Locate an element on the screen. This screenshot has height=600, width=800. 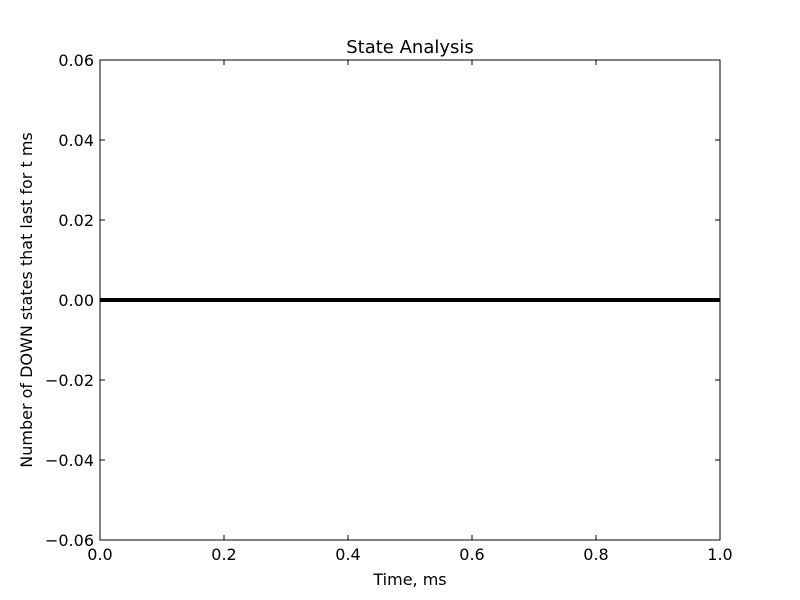
y-tick-label: 0.06 is located at coordinates (76, 60).